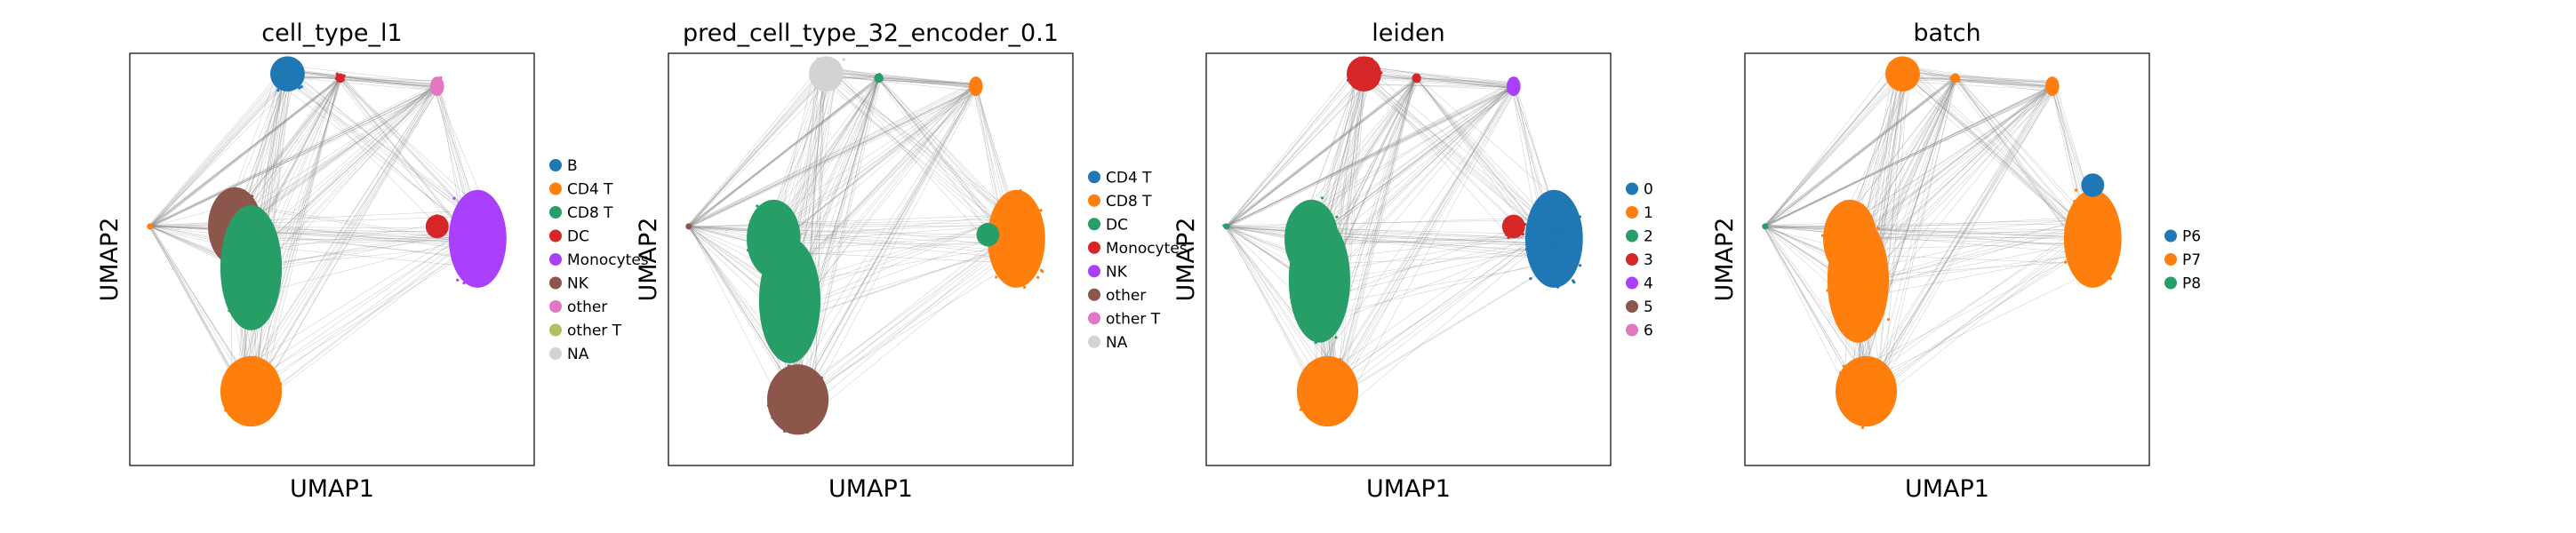  Describe the element at coordinates (1133, 319) in the screenshot. I see `legend-label: other T` at that location.